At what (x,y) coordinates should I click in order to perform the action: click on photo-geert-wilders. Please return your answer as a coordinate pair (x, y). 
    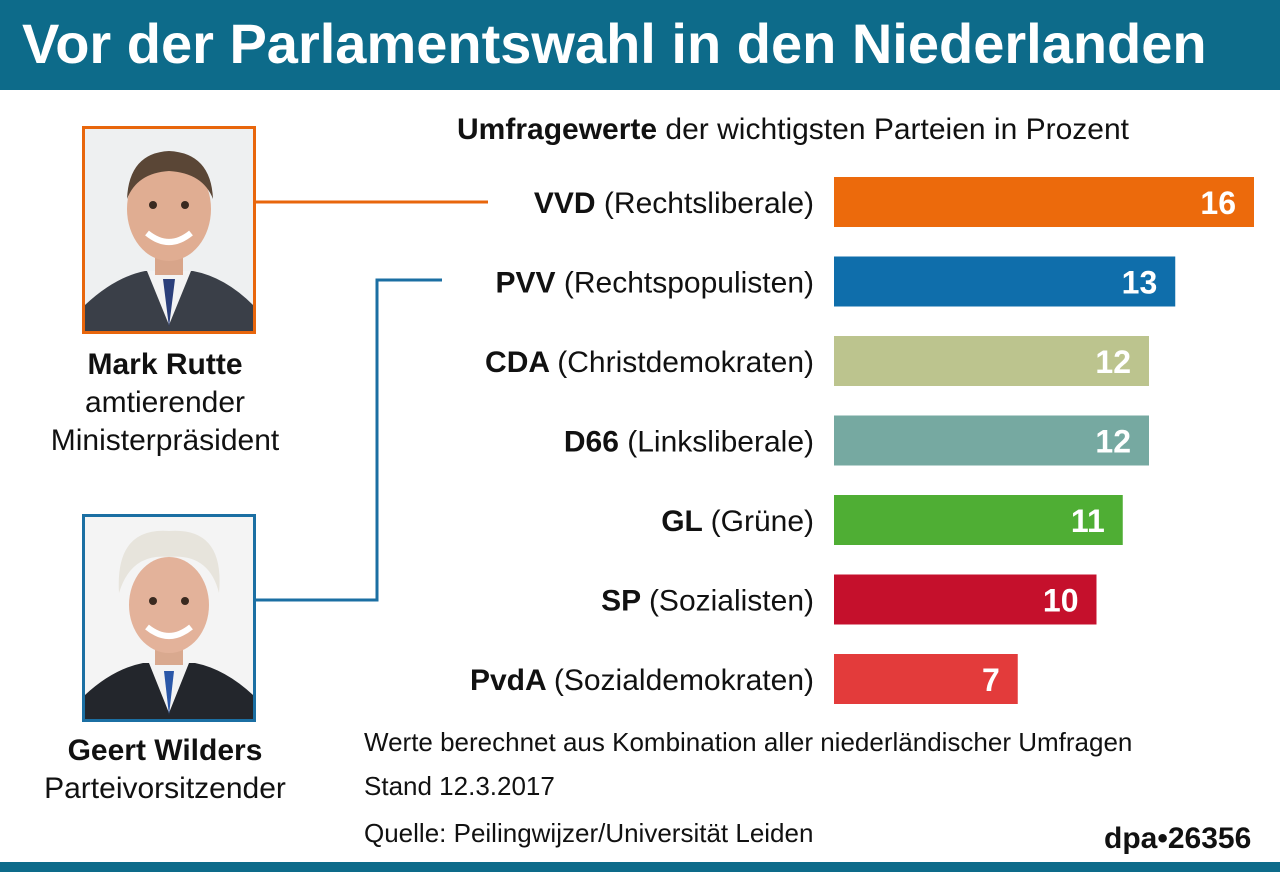
    Looking at the image, I should click on (169, 618).